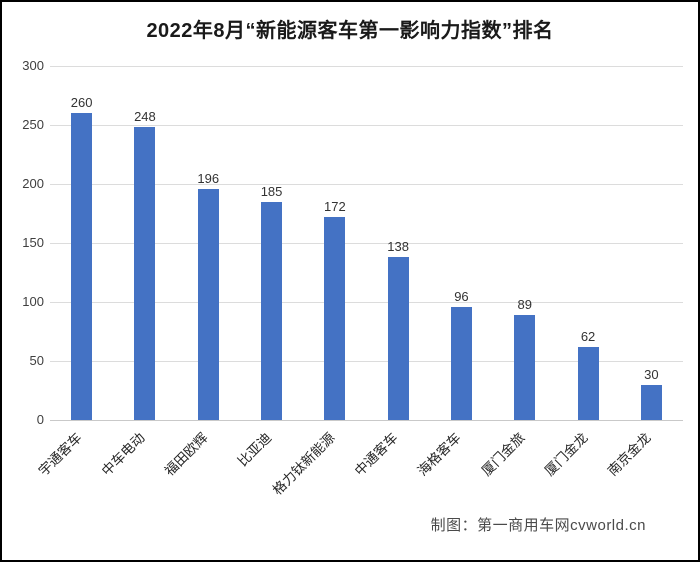 This screenshot has height=562, width=700. I want to click on x-axis-category-label: 格力钛新能源, so click(303, 464).